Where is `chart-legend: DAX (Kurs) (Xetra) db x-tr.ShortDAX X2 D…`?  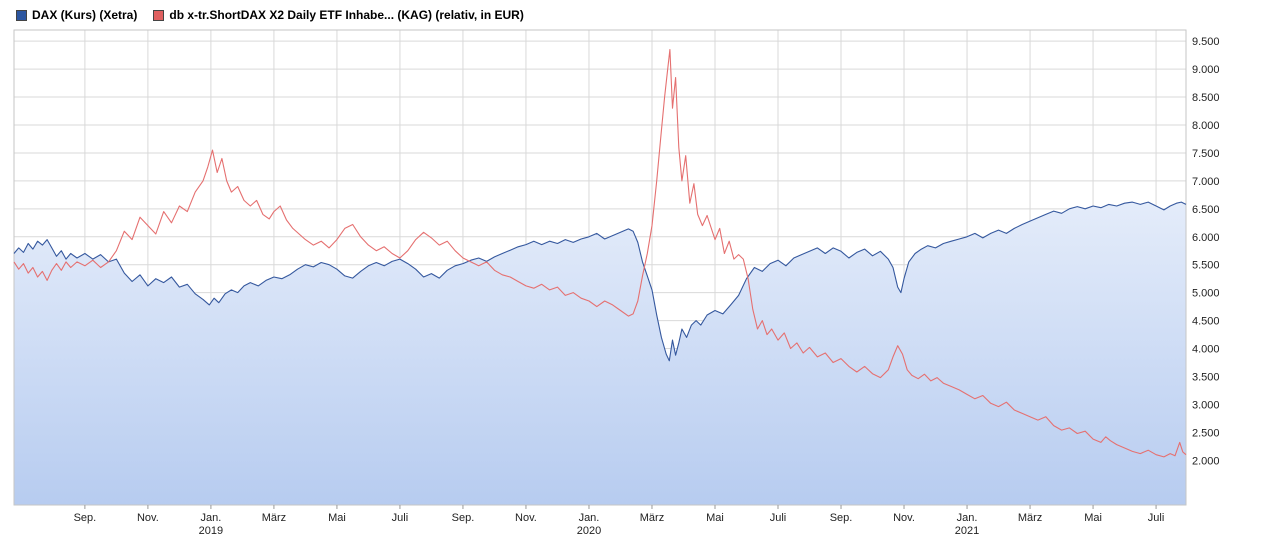 chart-legend: DAX (Kurs) (Xetra) db x-tr.ShortDAX X2 D… is located at coordinates (270, 15).